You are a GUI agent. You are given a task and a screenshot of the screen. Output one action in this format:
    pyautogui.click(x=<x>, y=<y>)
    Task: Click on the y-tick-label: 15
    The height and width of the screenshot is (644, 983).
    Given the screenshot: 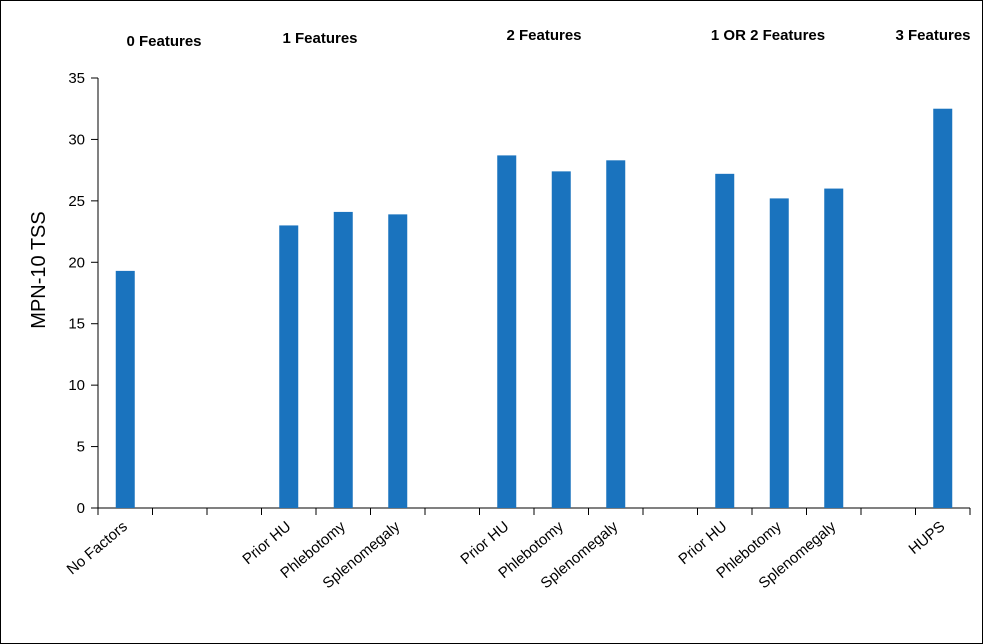 What is the action you would take?
    pyautogui.click(x=76, y=324)
    